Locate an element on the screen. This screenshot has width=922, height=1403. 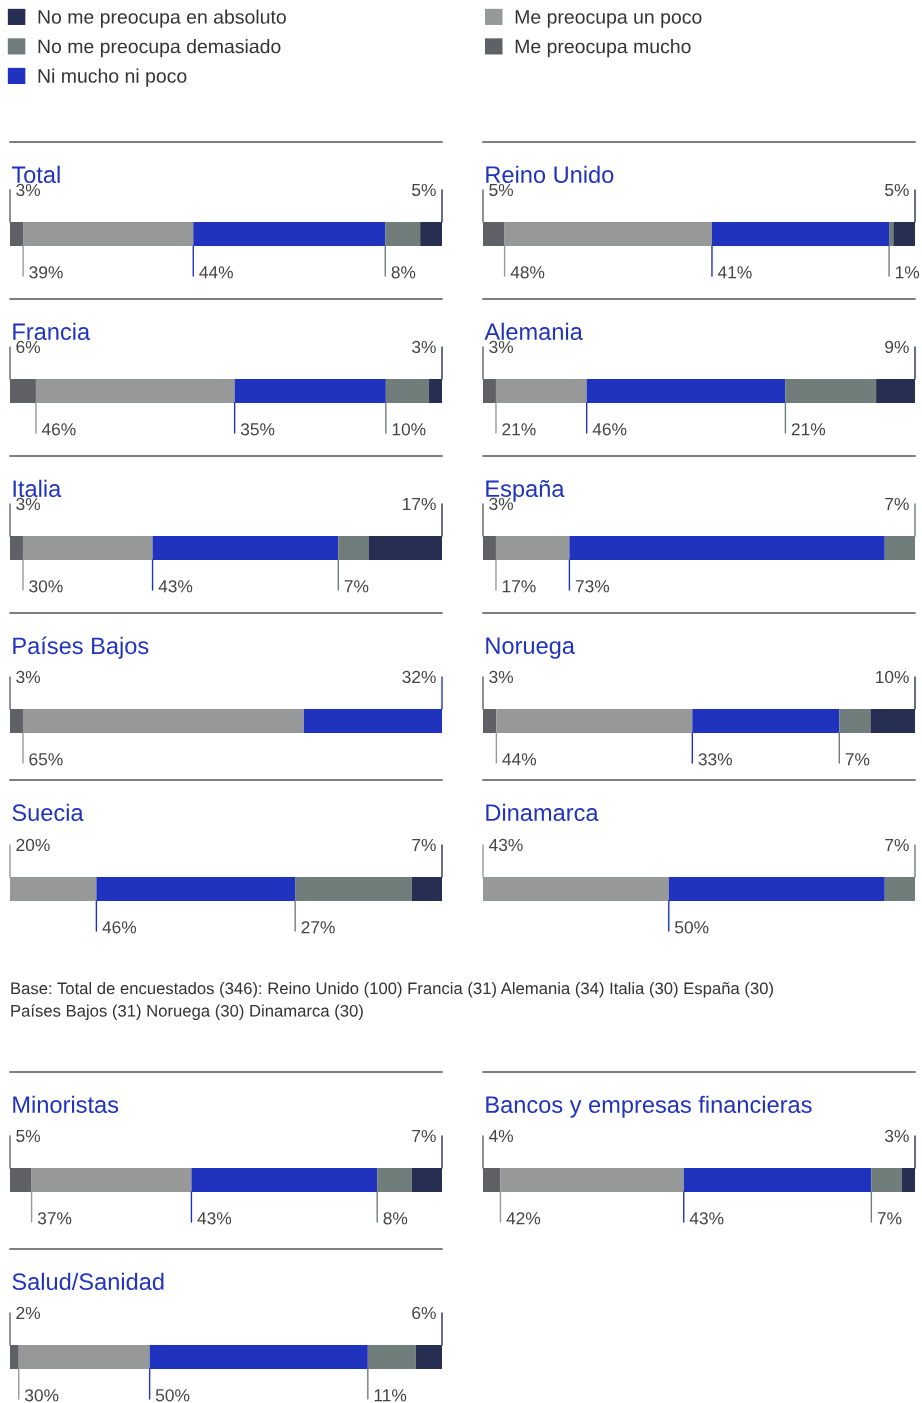
data-label: 2% is located at coordinates (28, 1313).